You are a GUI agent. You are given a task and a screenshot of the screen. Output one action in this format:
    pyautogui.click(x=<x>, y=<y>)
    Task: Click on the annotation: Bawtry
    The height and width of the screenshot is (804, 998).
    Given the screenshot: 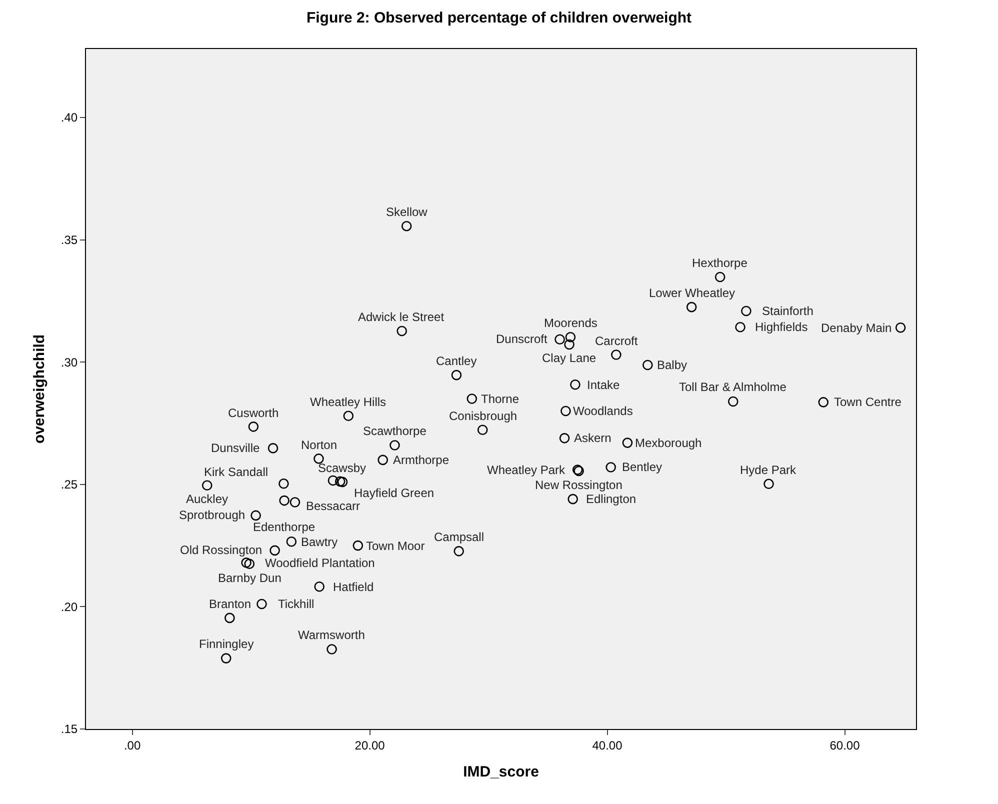 What is the action you would take?
    pyautogui.click(x=319, y=542)
    